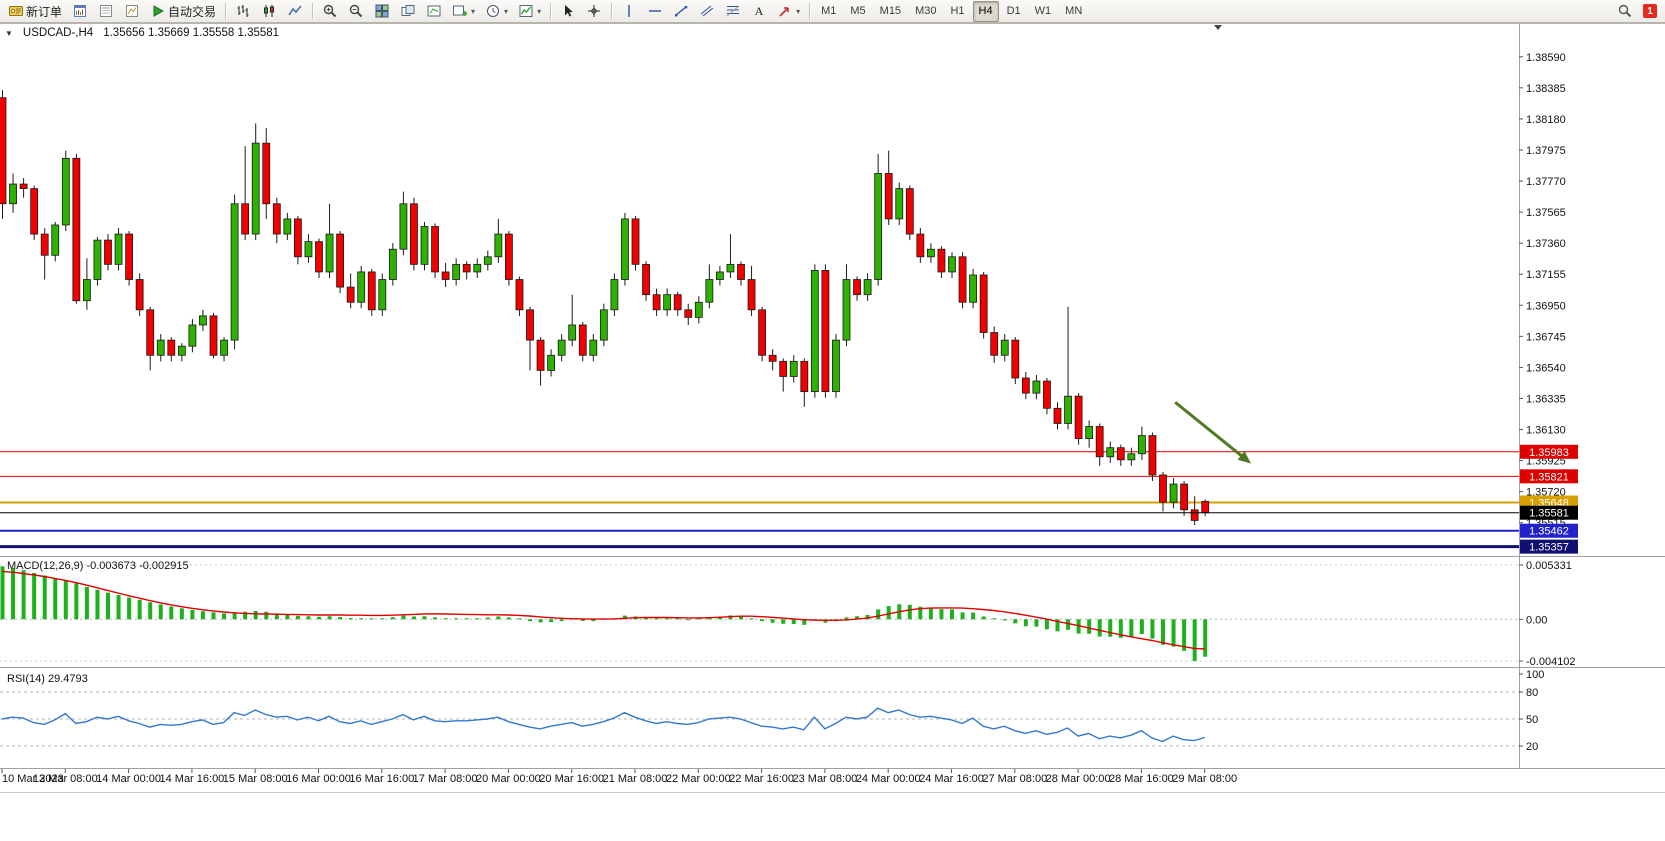 Image resolution: width=1665 pixels, height=841 pixels. What do you see at coordinates (655, 11) in the screenshot?
I see `horizontal-line-button` at bounding box center [655, 11].